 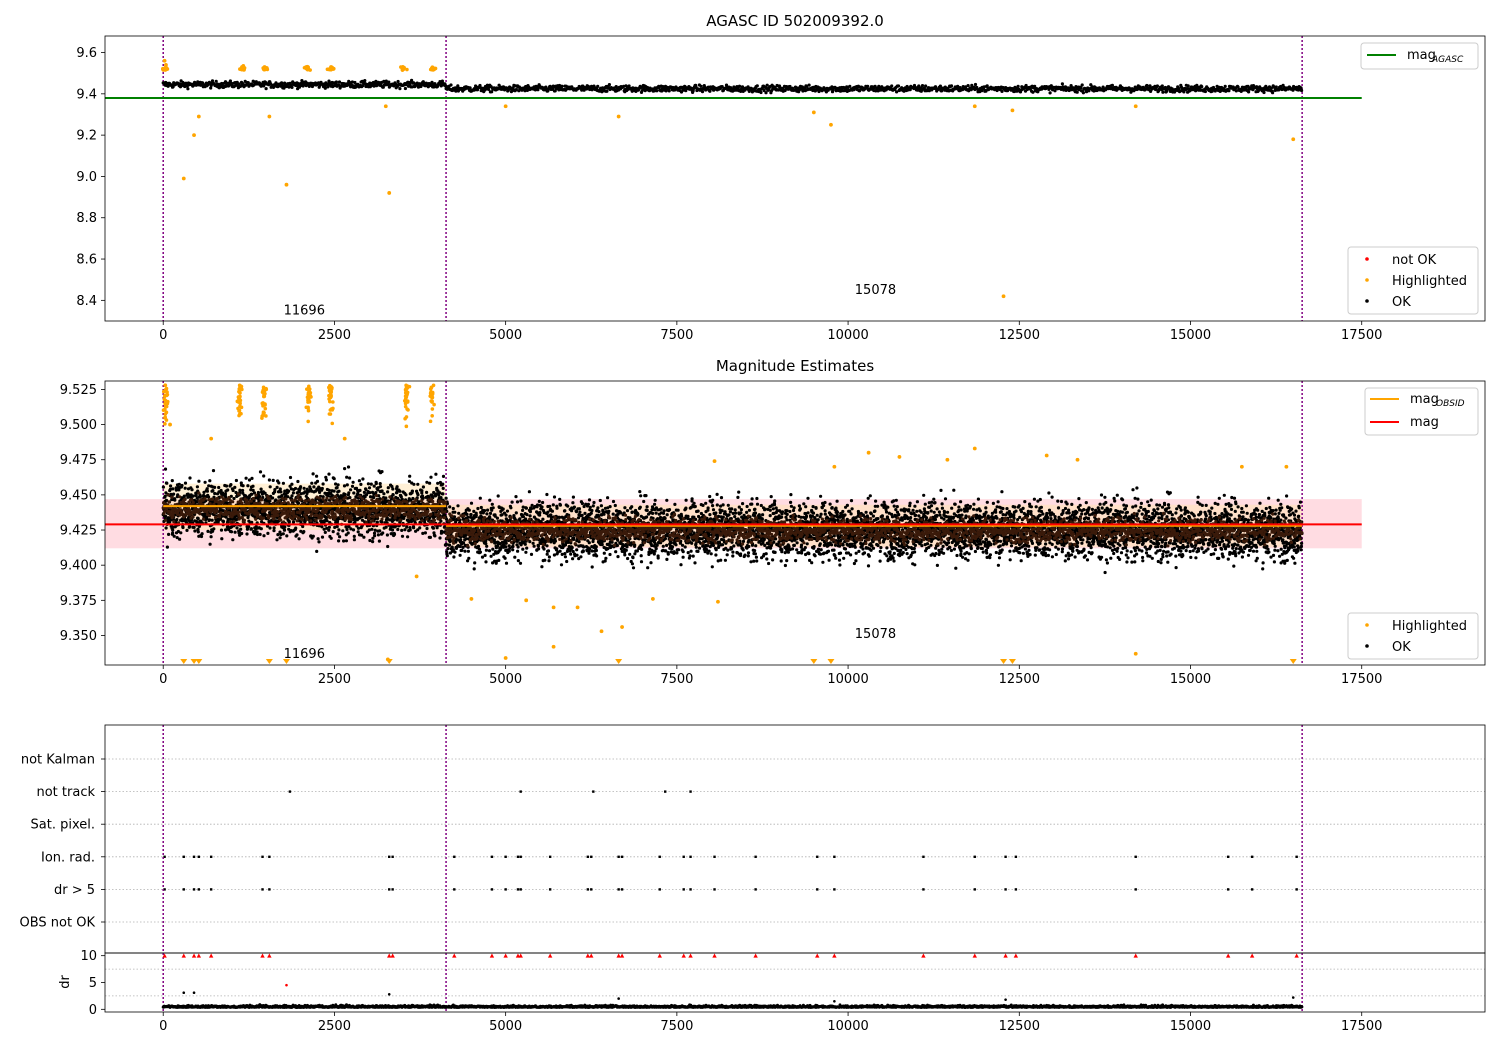 What do you see at coordinates (1414, 260) in the screenshot?
I see `legend-label: not OK` at bounding box center [1414, 260].